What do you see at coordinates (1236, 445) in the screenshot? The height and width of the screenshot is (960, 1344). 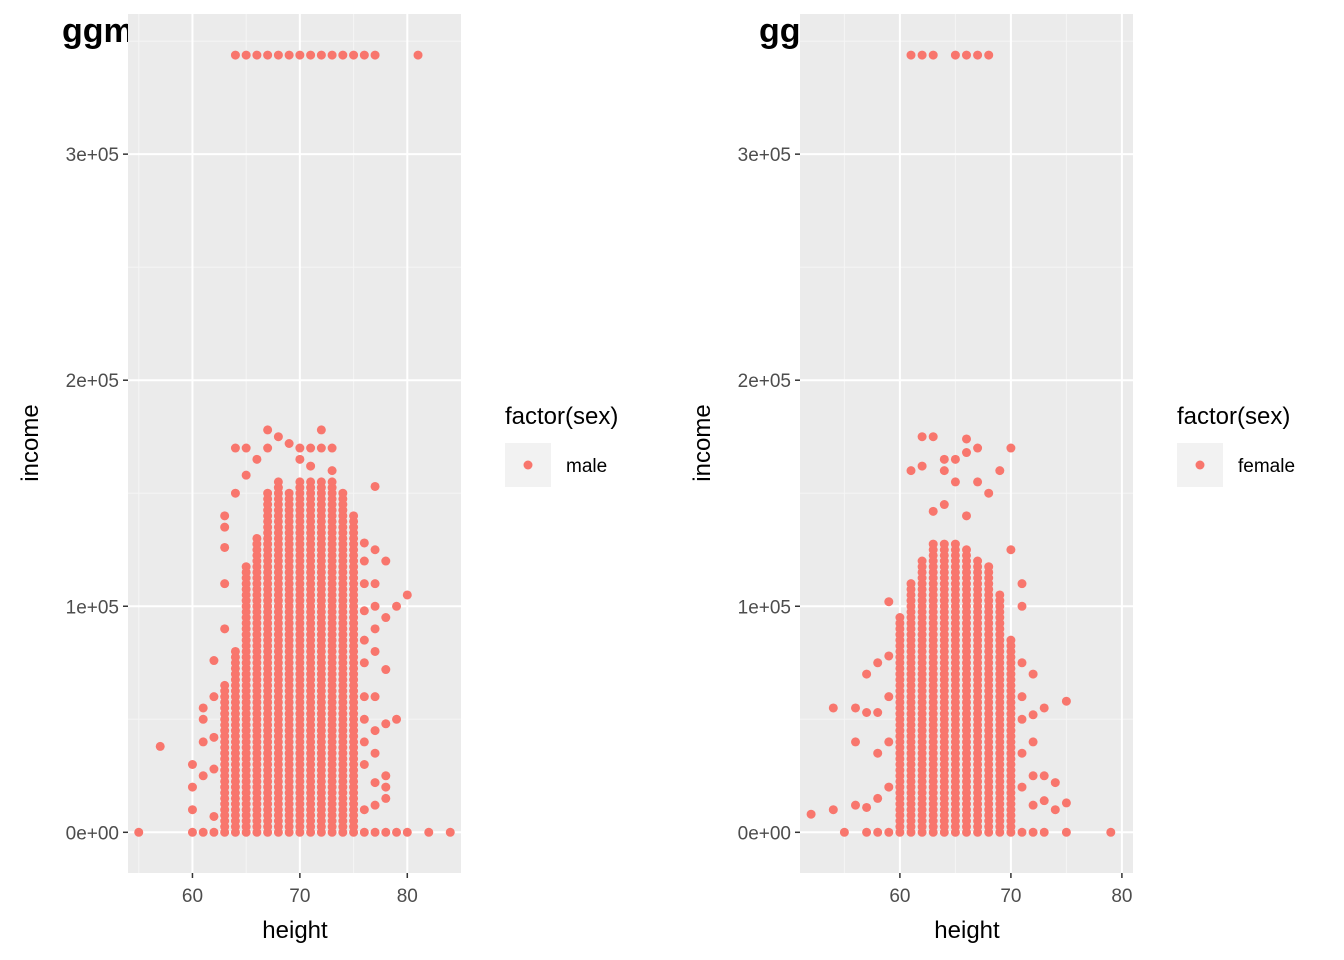 I see `legend: factor(sex) female` at bounding box center [1236, 445].